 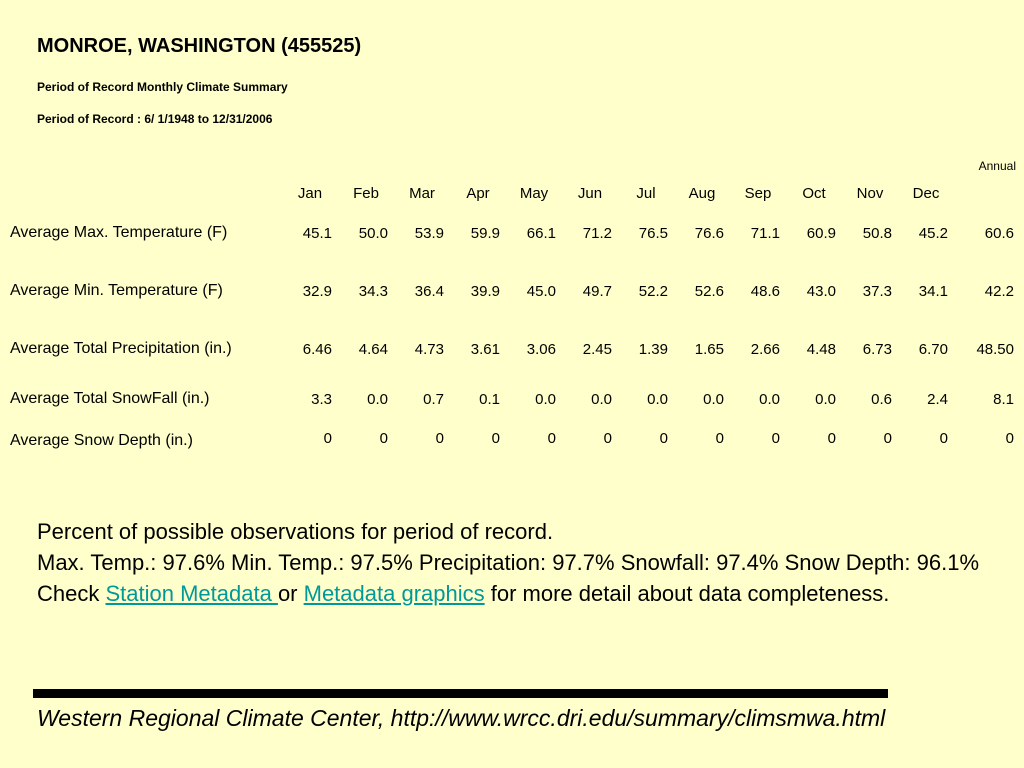 I want to click on table-cell: 71.1, so click(x=765, y=233).